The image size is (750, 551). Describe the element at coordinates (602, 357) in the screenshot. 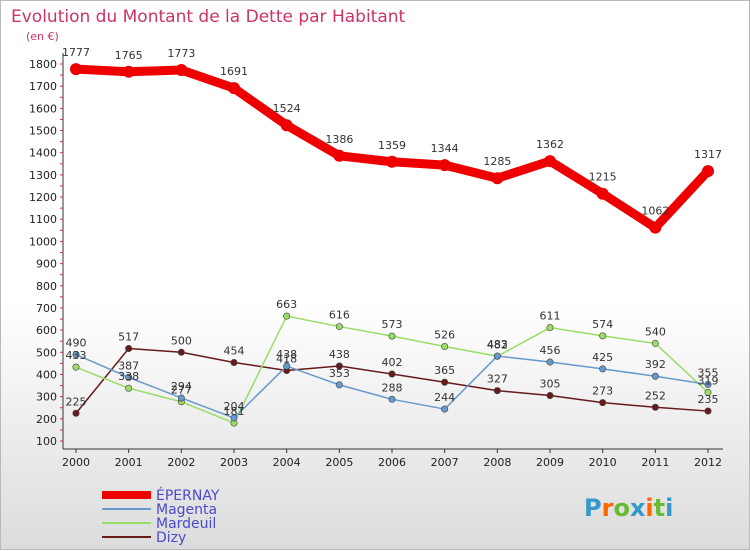

I see `data-label: 425` at that location.